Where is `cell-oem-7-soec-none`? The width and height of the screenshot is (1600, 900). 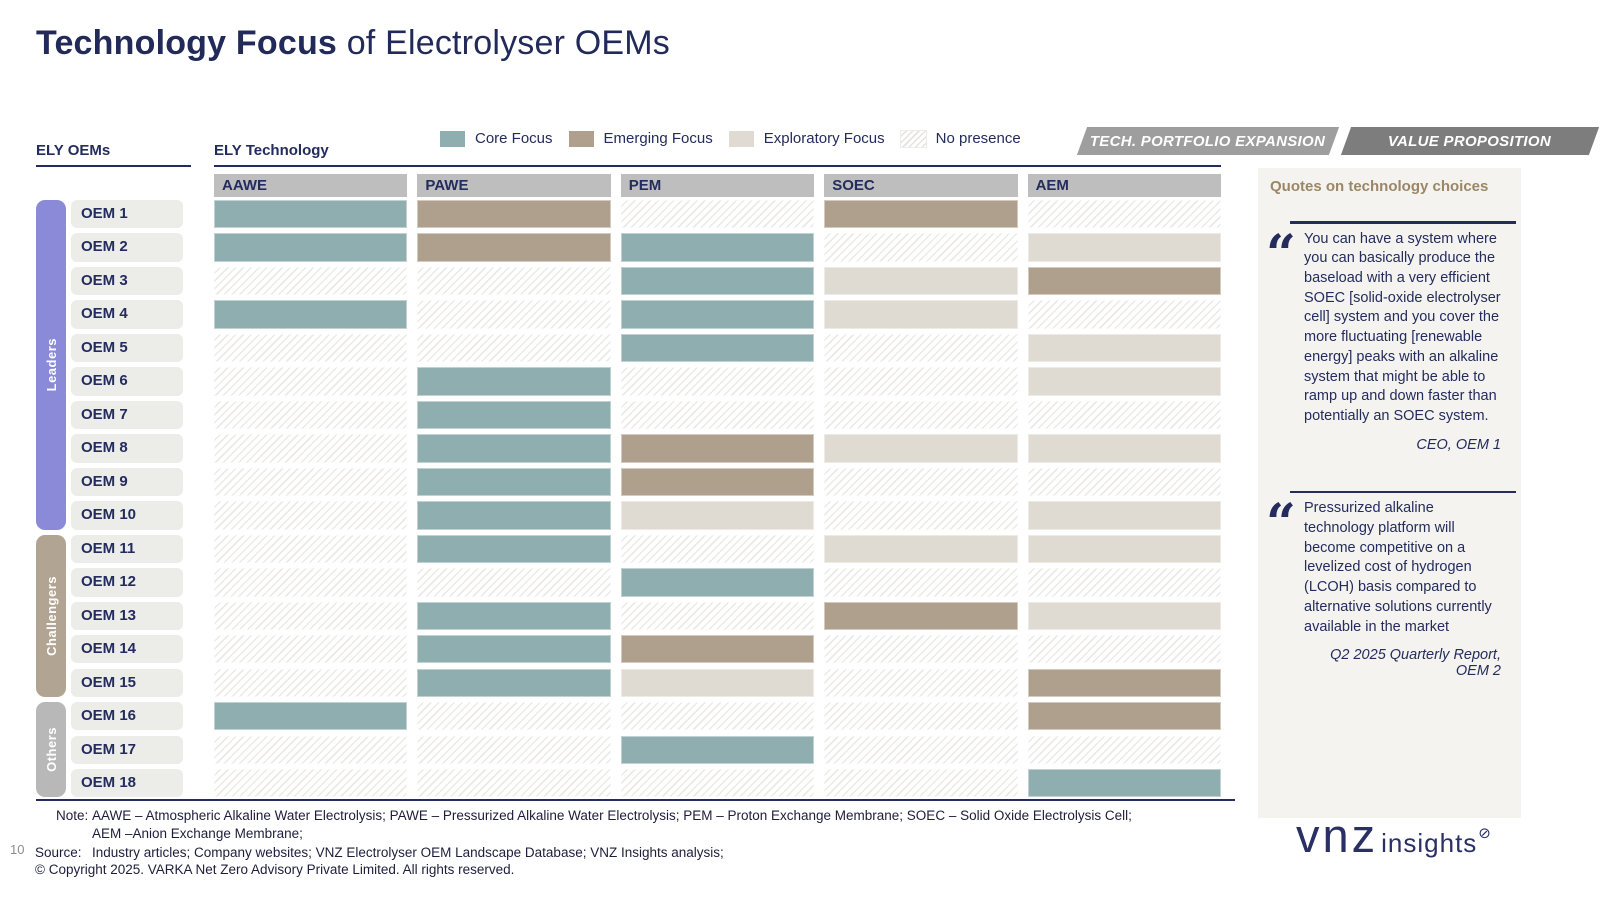 cell-oem-7-soec-none is located at coordinates (921, 415).